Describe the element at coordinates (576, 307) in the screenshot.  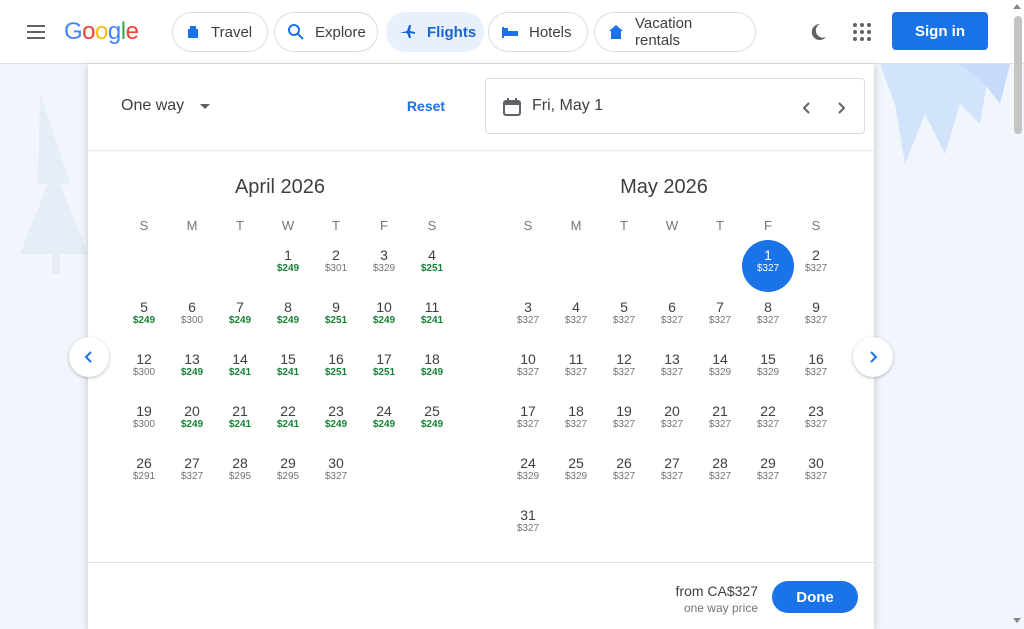
I see `day-number: 4` at that location.